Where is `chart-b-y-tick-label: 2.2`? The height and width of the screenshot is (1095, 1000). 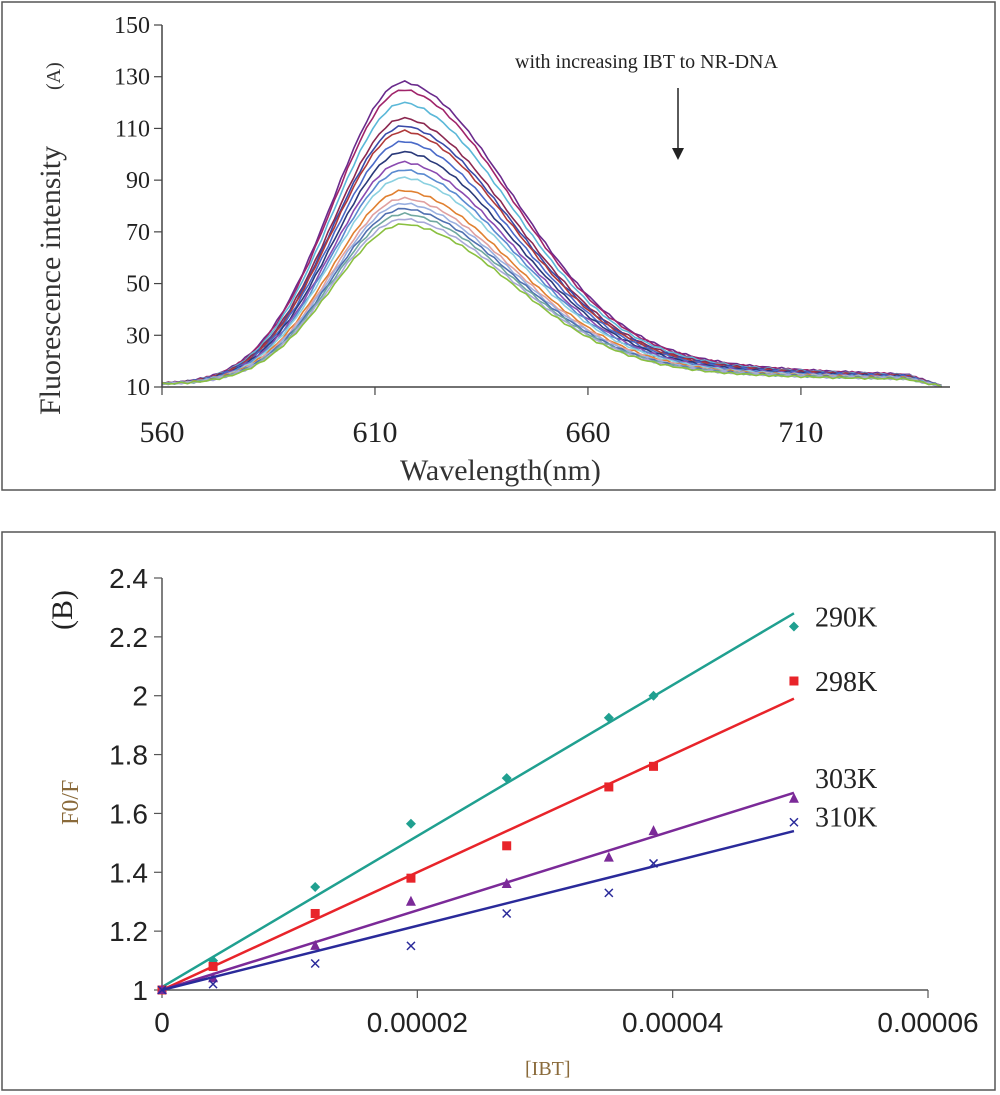
chart-b-y-tick-label: 2.2 is located at coordinates (128, 637).